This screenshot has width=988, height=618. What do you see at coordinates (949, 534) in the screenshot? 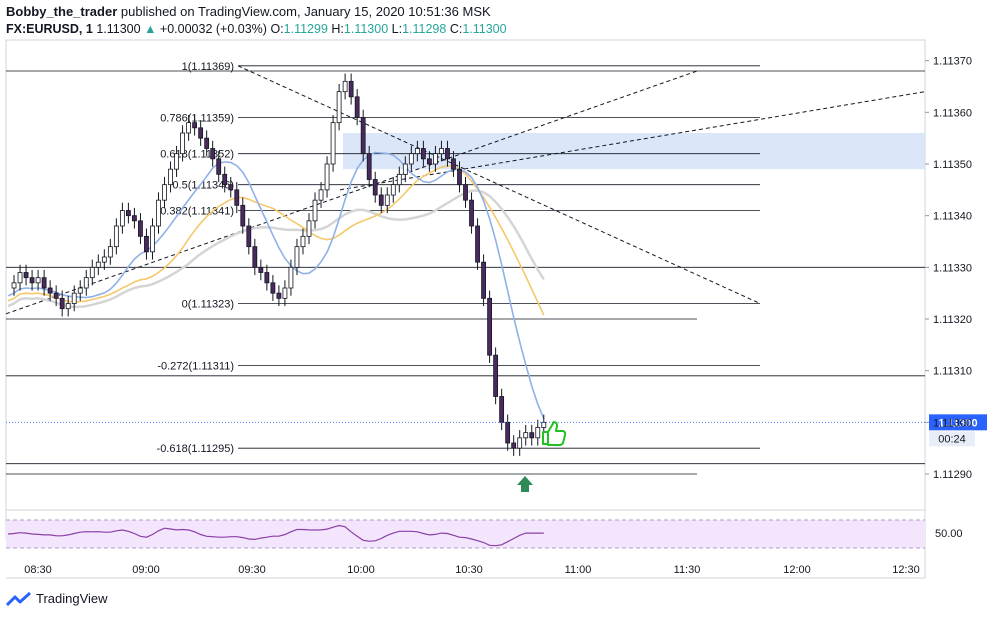
I see `rsi-tick-label: 50.00` at bounding box center [949, 534].